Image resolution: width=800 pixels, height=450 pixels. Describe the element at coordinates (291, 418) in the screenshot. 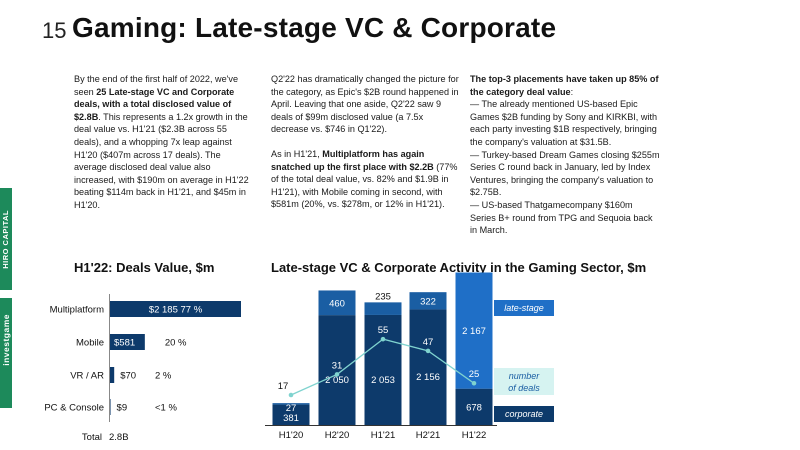

I see `corporate-label-0: 381` at that location.